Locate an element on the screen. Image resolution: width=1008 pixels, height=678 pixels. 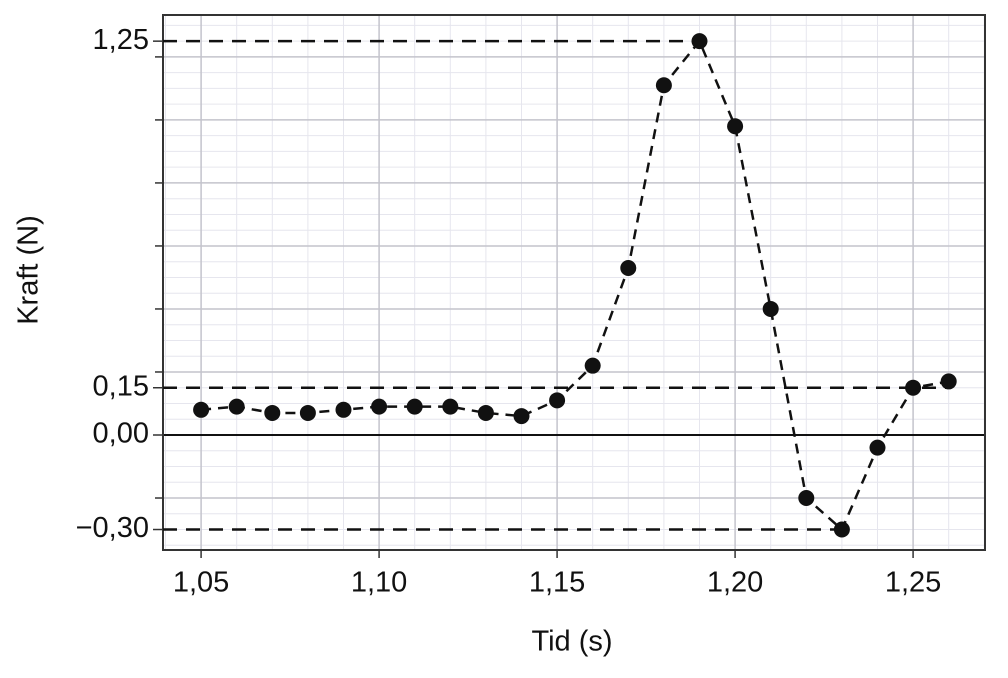
x-tick-label: 1,15 is located at coordinates (557, 583).